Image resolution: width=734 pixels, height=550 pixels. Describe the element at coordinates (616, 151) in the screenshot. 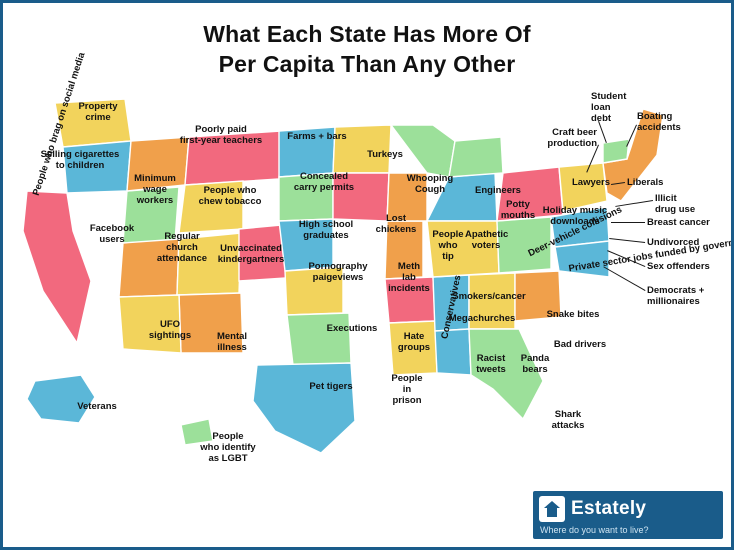

I see `state-vermont` at that location.